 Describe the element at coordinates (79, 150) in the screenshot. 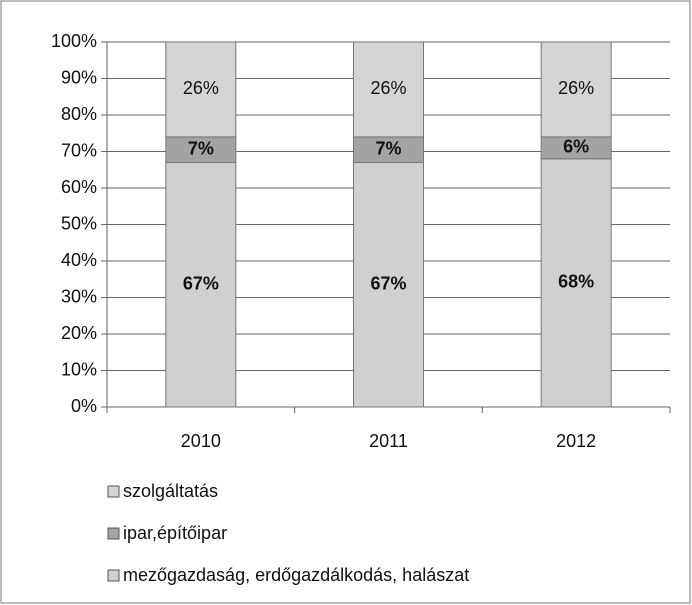

I see `y-tick-label: 70%` at that location.